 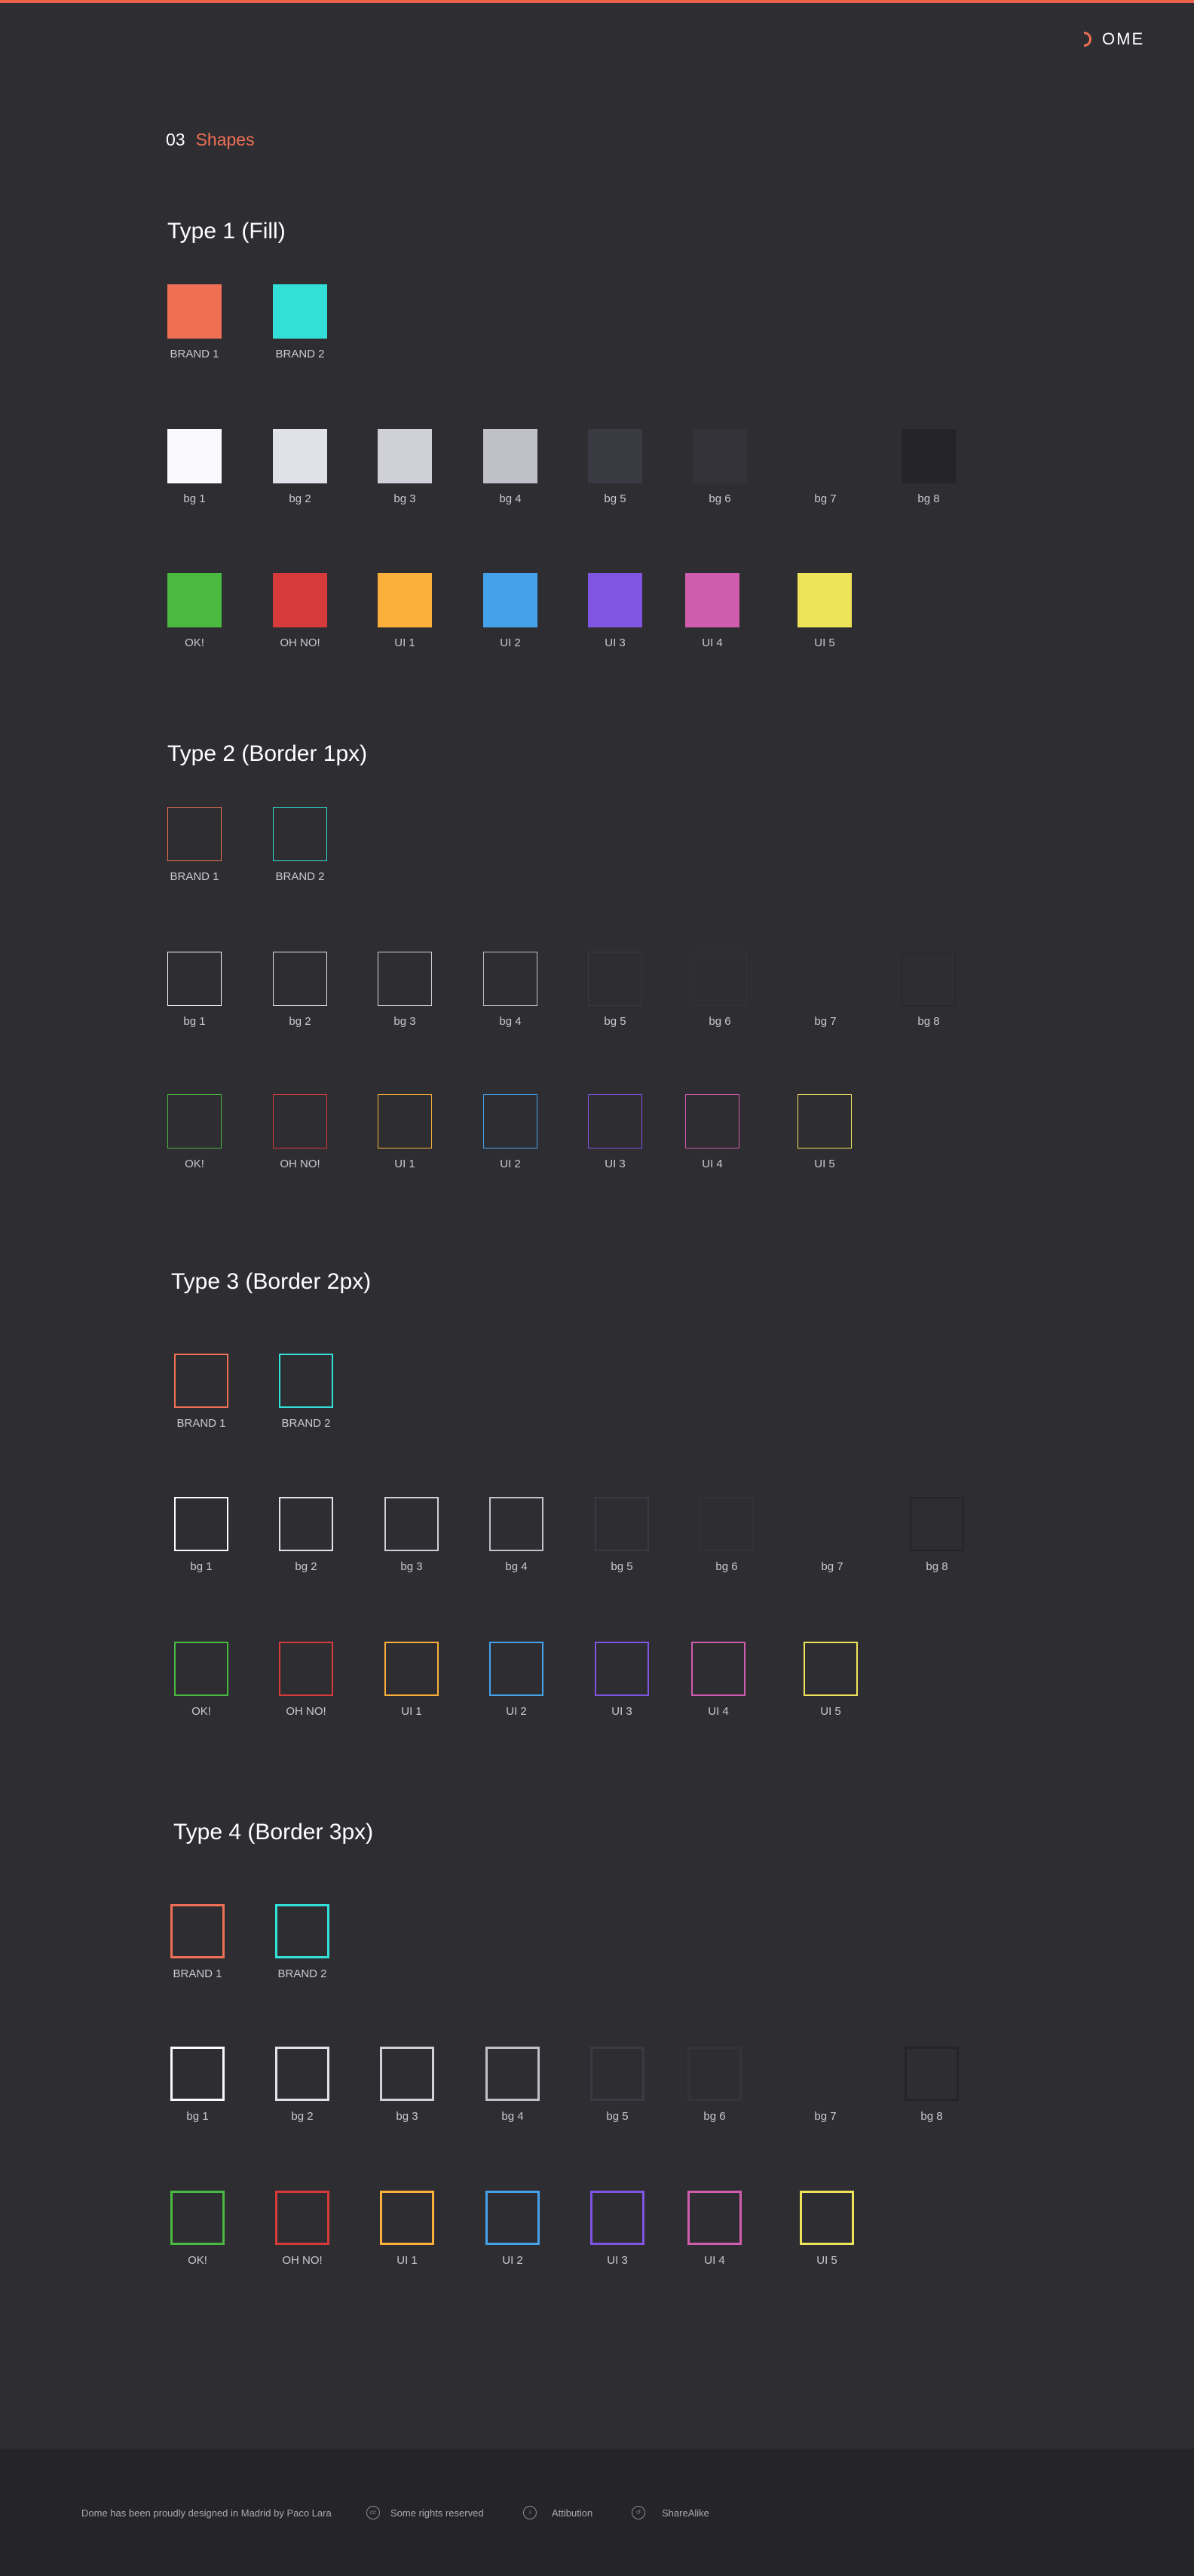 I want to click on swatch-label: bg 7, so click(x=825, y=498).